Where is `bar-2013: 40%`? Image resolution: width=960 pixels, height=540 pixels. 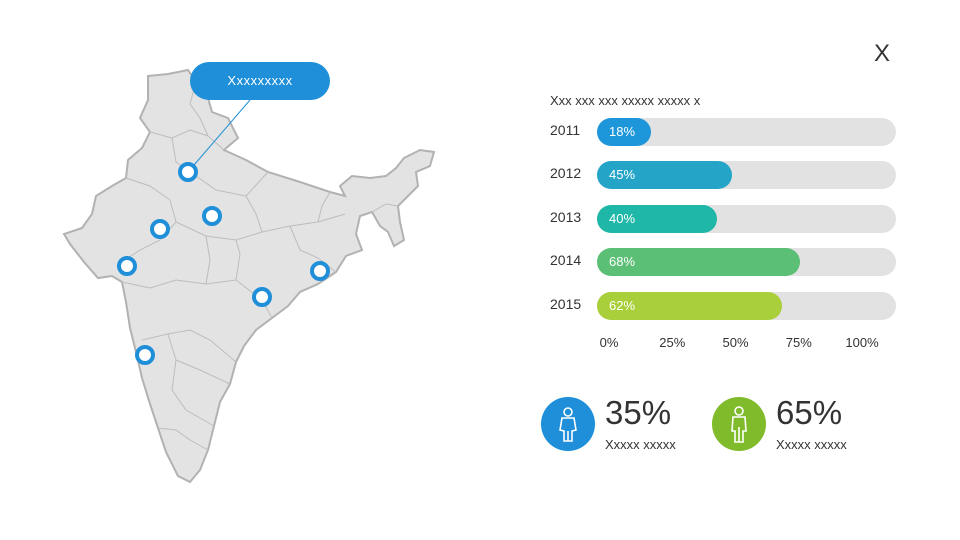
bar-2013: 40% is located at coordinates (657, 219).